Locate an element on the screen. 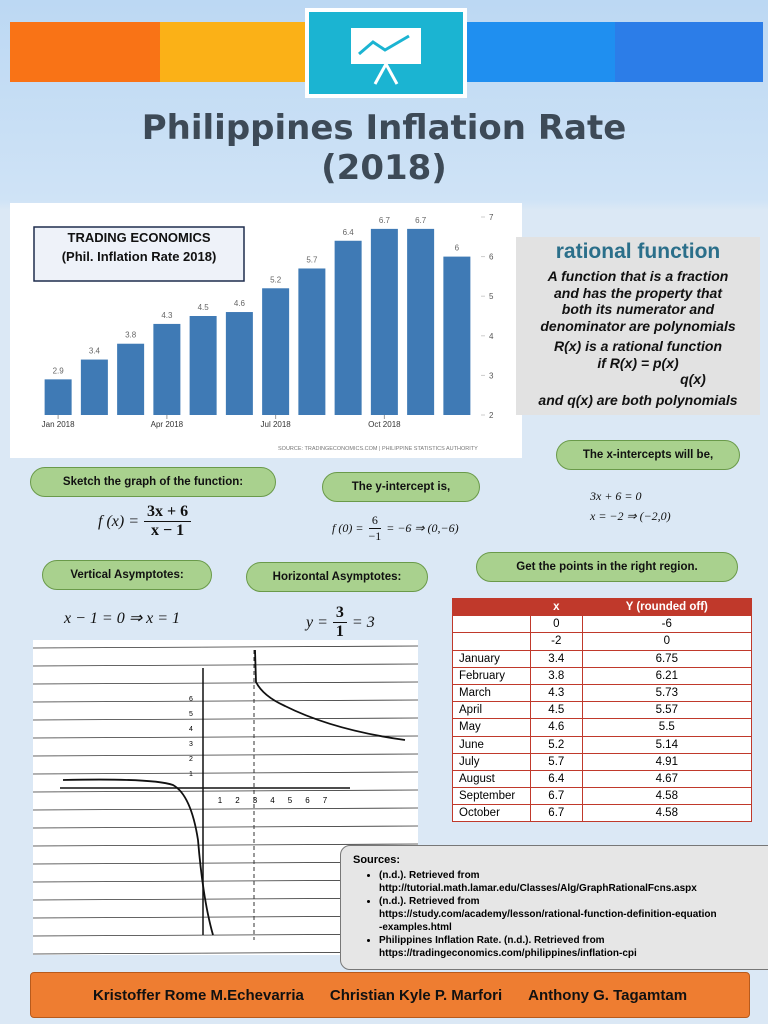 This screenshot has width=768, height=1024. table-cell: 4.3 is located at coordinates (556, 693).